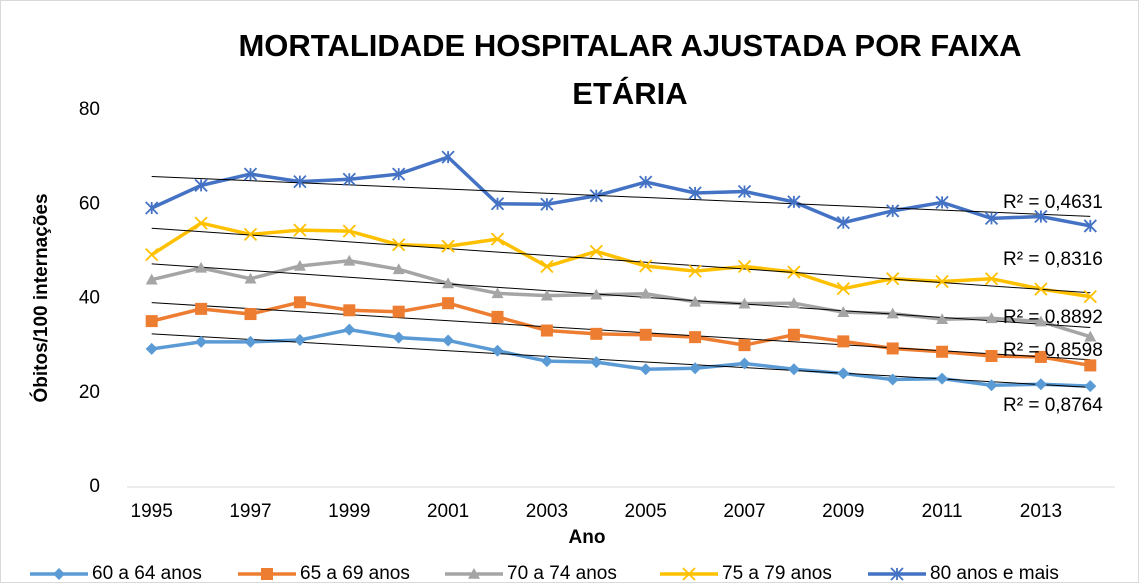 The height and width of the screenshot is (583, 1139). Describe the element at coordinates (355, 573) in the screenshot. I see `legend-label: 65 a 69 anos` at that location.